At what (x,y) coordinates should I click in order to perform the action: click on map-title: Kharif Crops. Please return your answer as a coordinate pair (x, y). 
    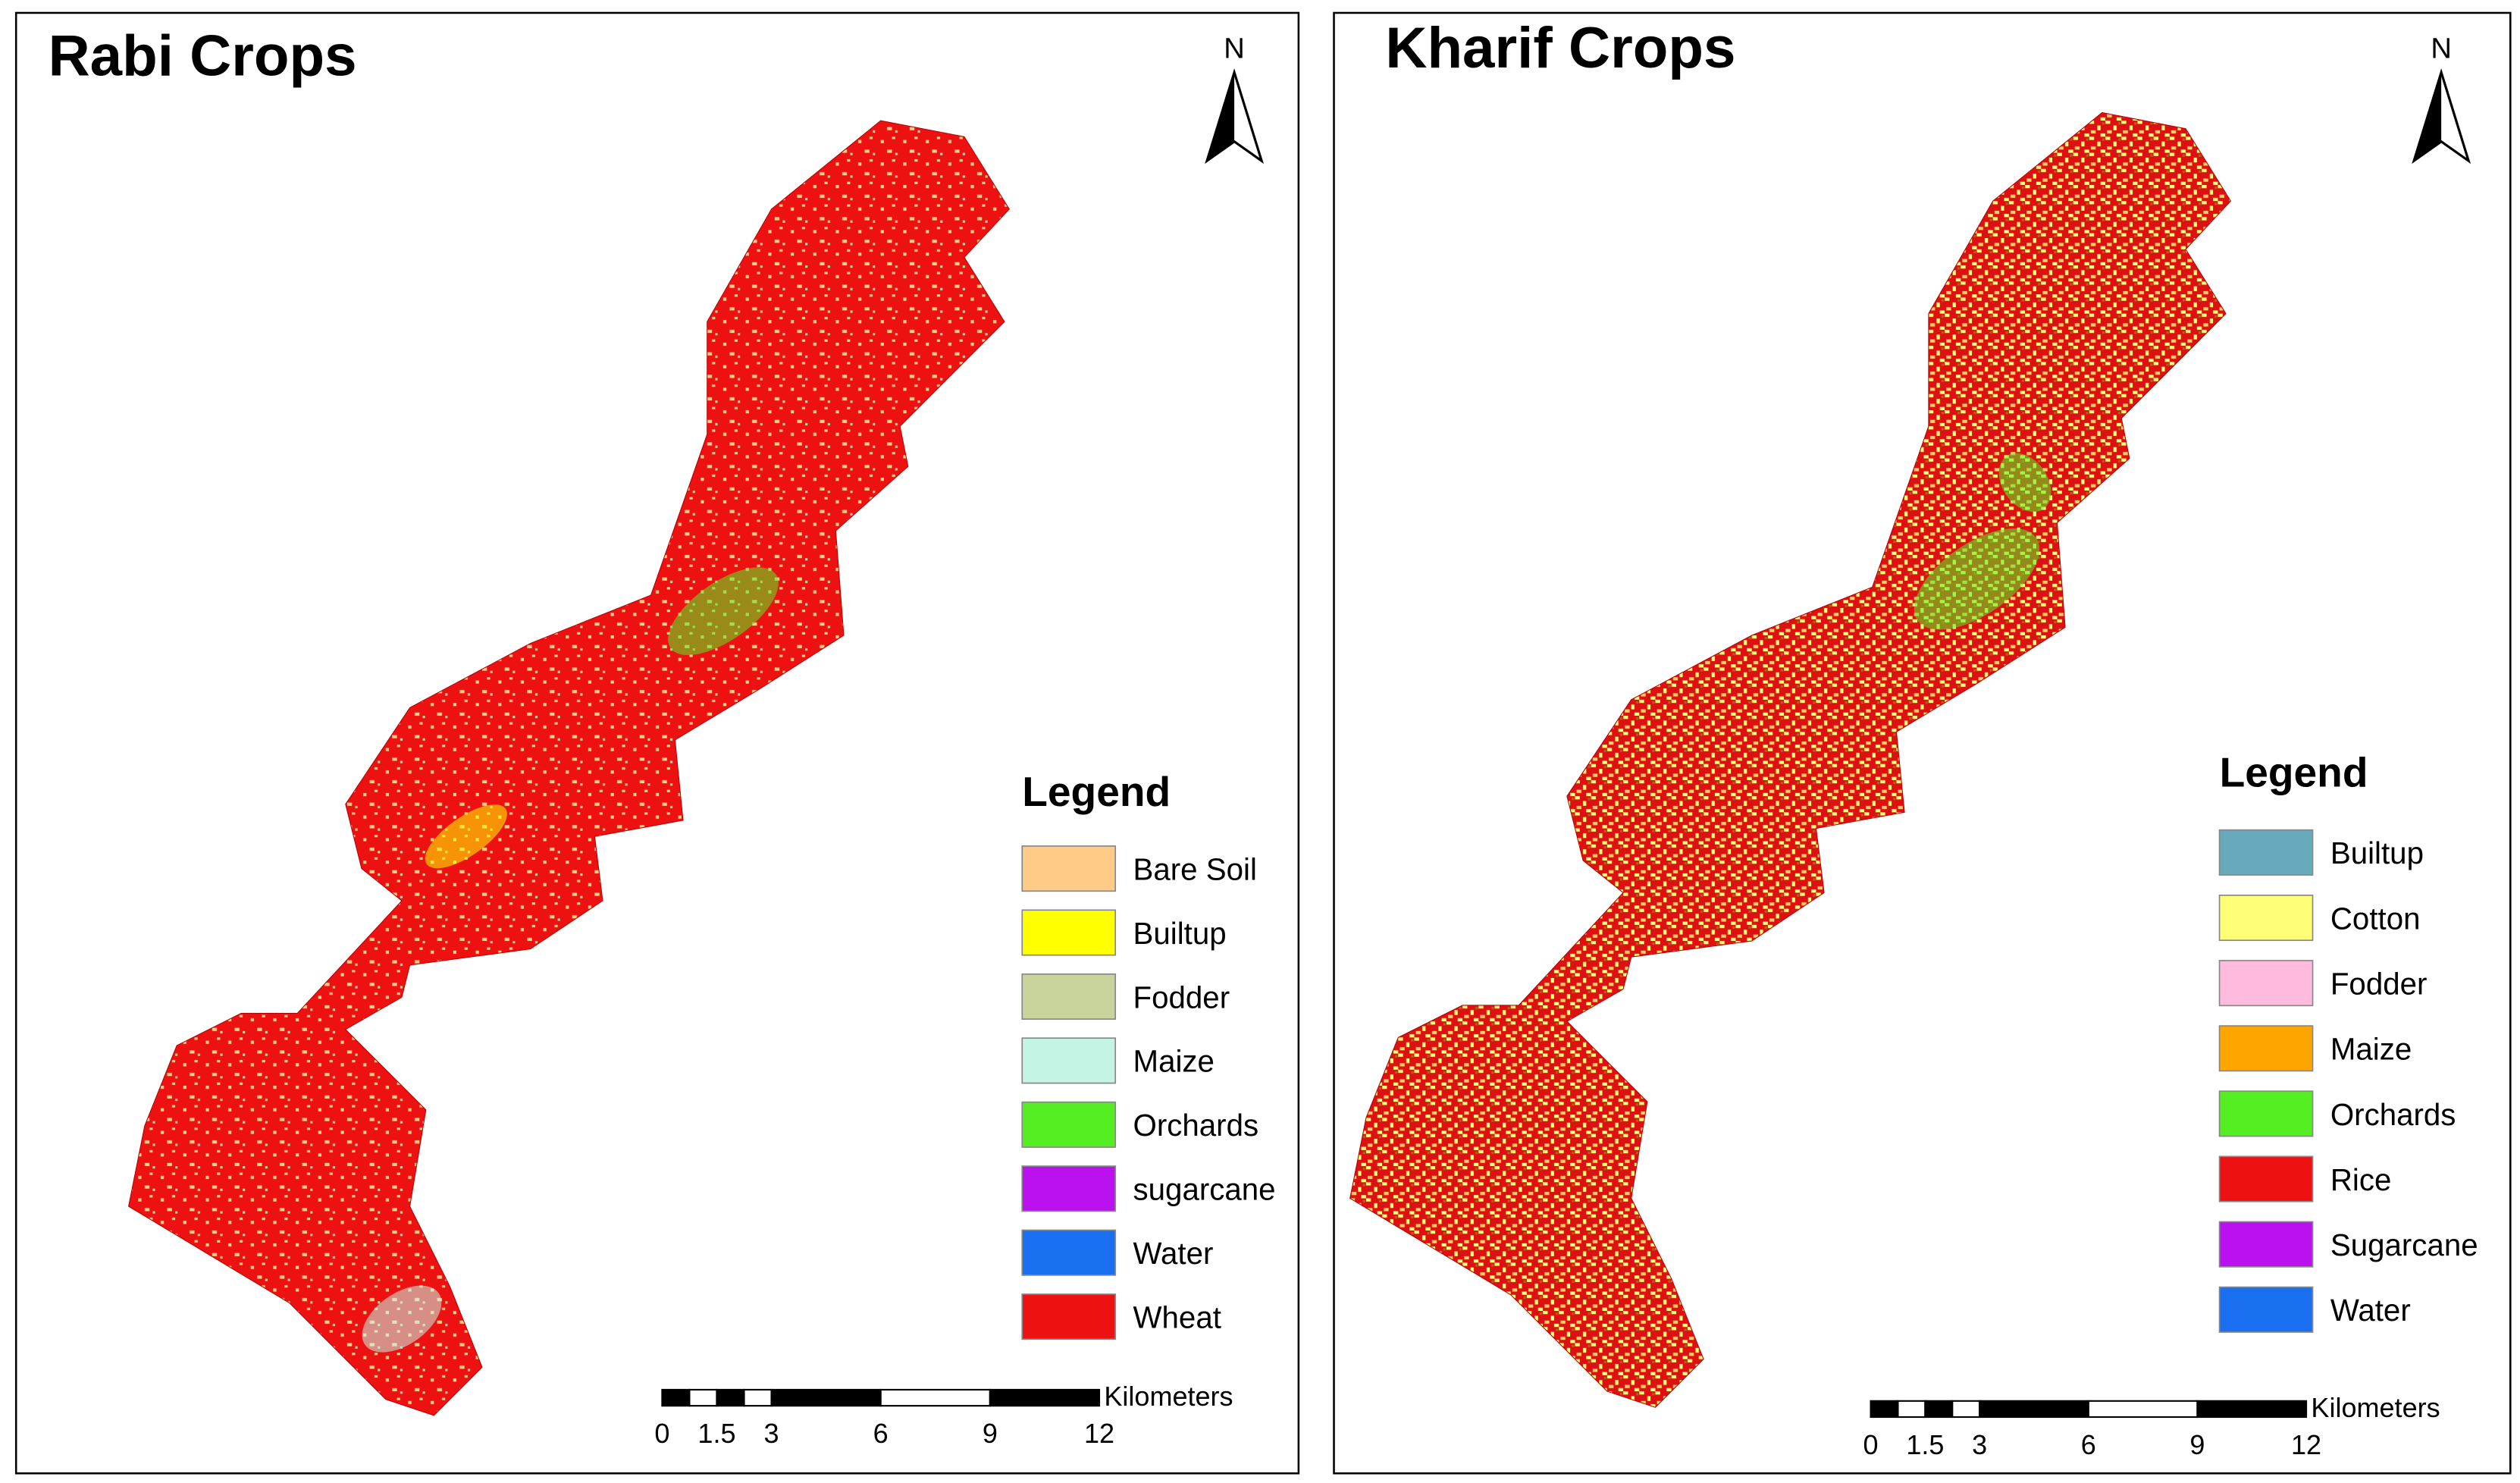
    Looking at the image, I should click on (1560, 48).